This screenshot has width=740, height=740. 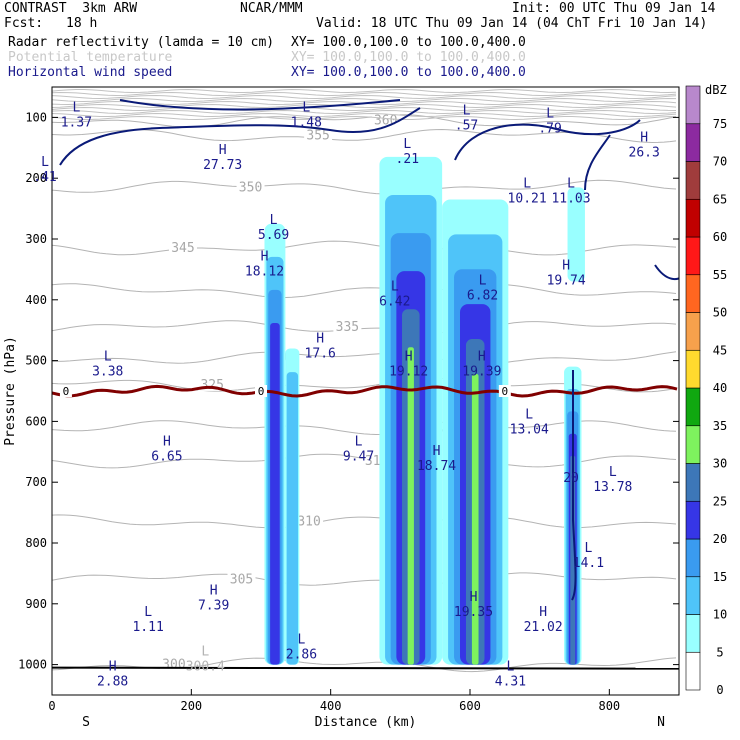 I want to click on freezing-level-line, so click(x=365, y=391).